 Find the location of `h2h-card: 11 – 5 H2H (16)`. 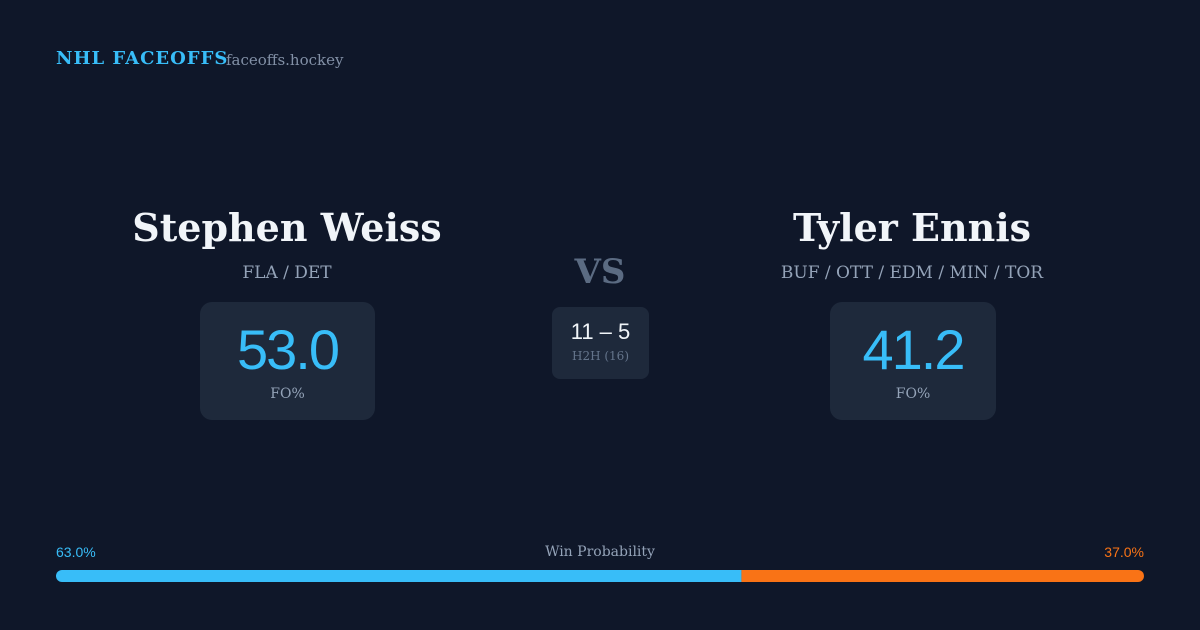

h2h-card: 11 – 5 H2H (16) is located at coordinates (600, 343).